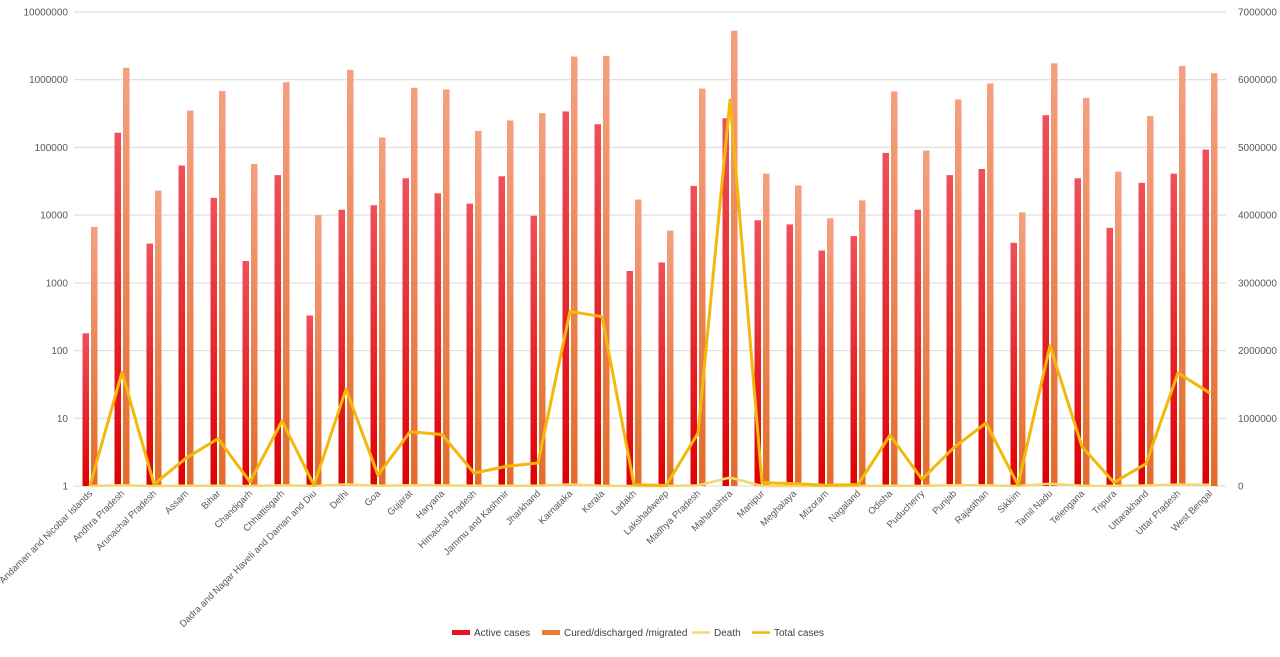 Image resolution: width=1280 pixels, height=657 pixels. What do you see at coordinates (59, 351) in the screenshot?
I see `left-tick-label: 100` at bounding box center [59, 351].